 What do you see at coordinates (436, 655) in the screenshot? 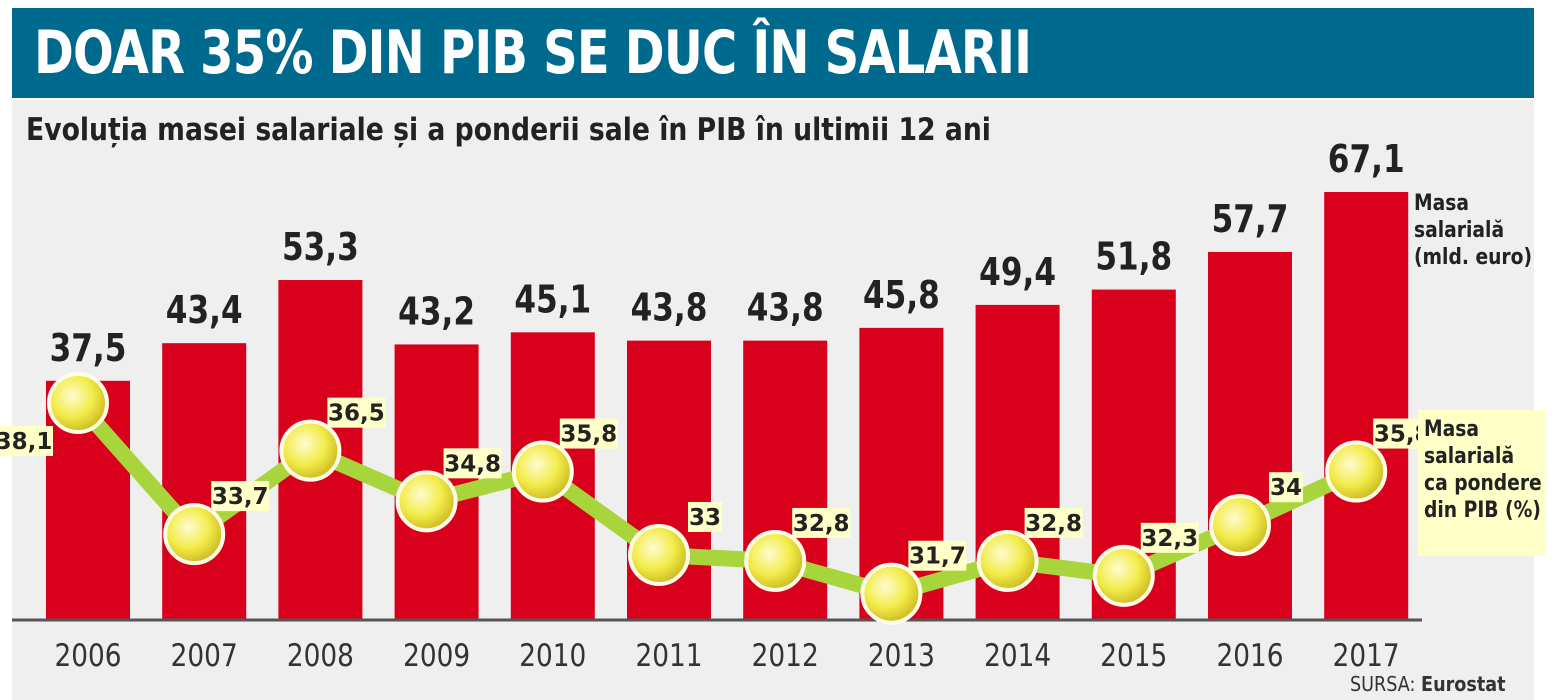
I see `year-label: 2009` at bounding box center [436, 655].